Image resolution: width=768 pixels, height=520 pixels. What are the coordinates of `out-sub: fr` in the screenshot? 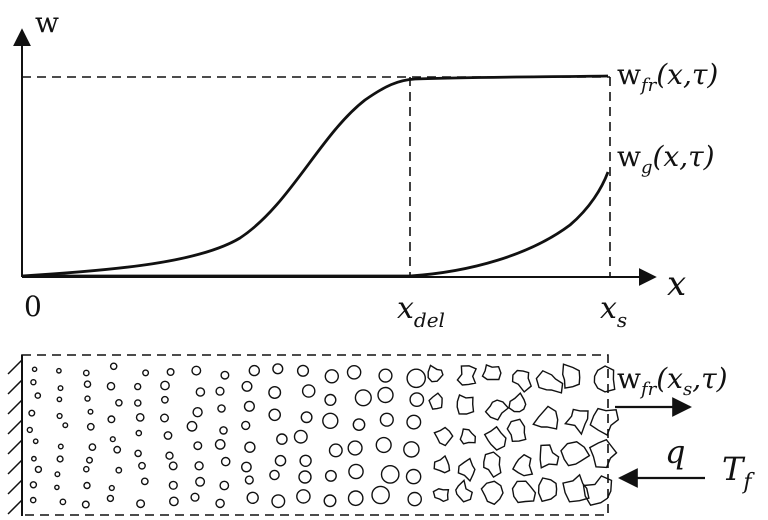 It's located at (648, 389).